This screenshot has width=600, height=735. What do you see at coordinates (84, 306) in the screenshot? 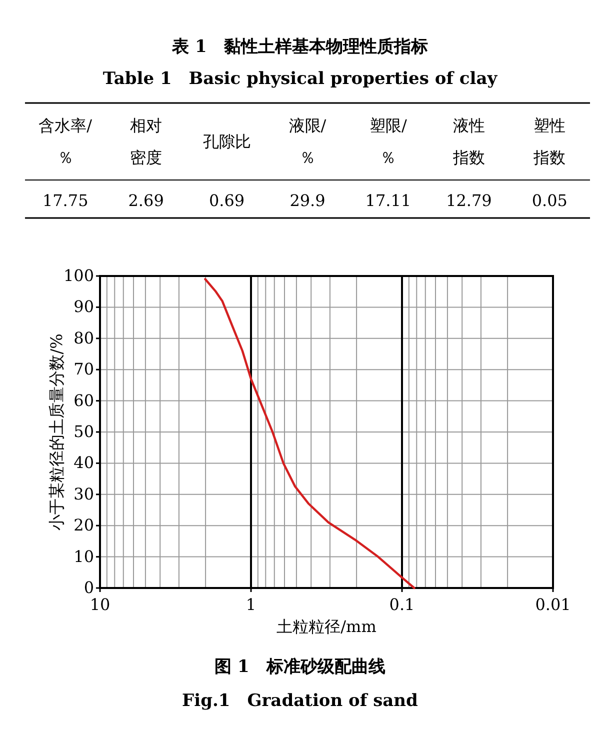
I see `y-tick-label: 90` at bounding box center [84, 306].